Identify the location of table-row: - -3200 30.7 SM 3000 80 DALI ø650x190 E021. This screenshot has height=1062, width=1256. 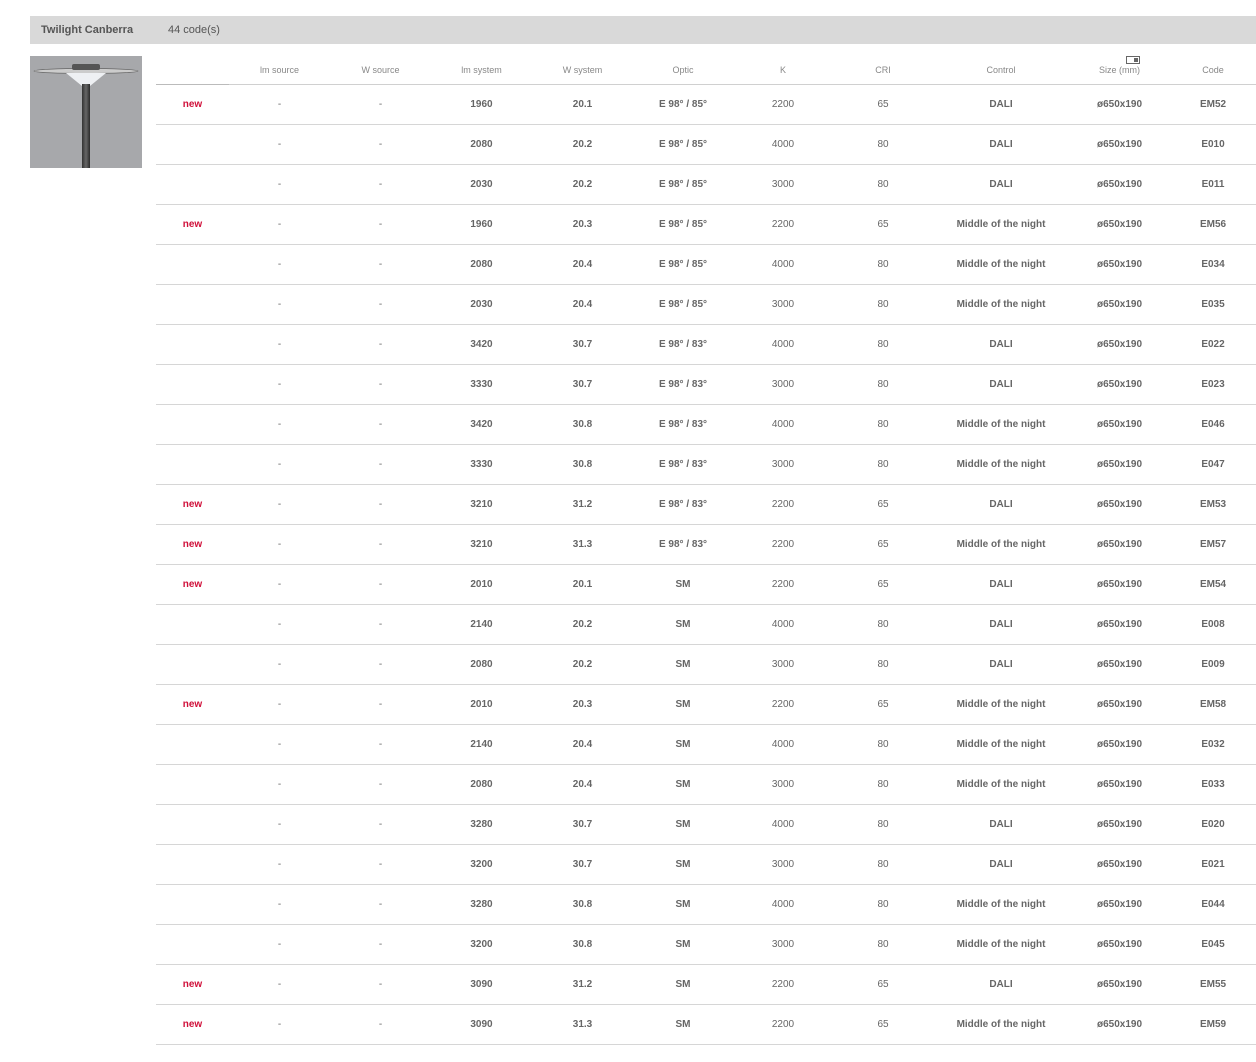
(706, 864).